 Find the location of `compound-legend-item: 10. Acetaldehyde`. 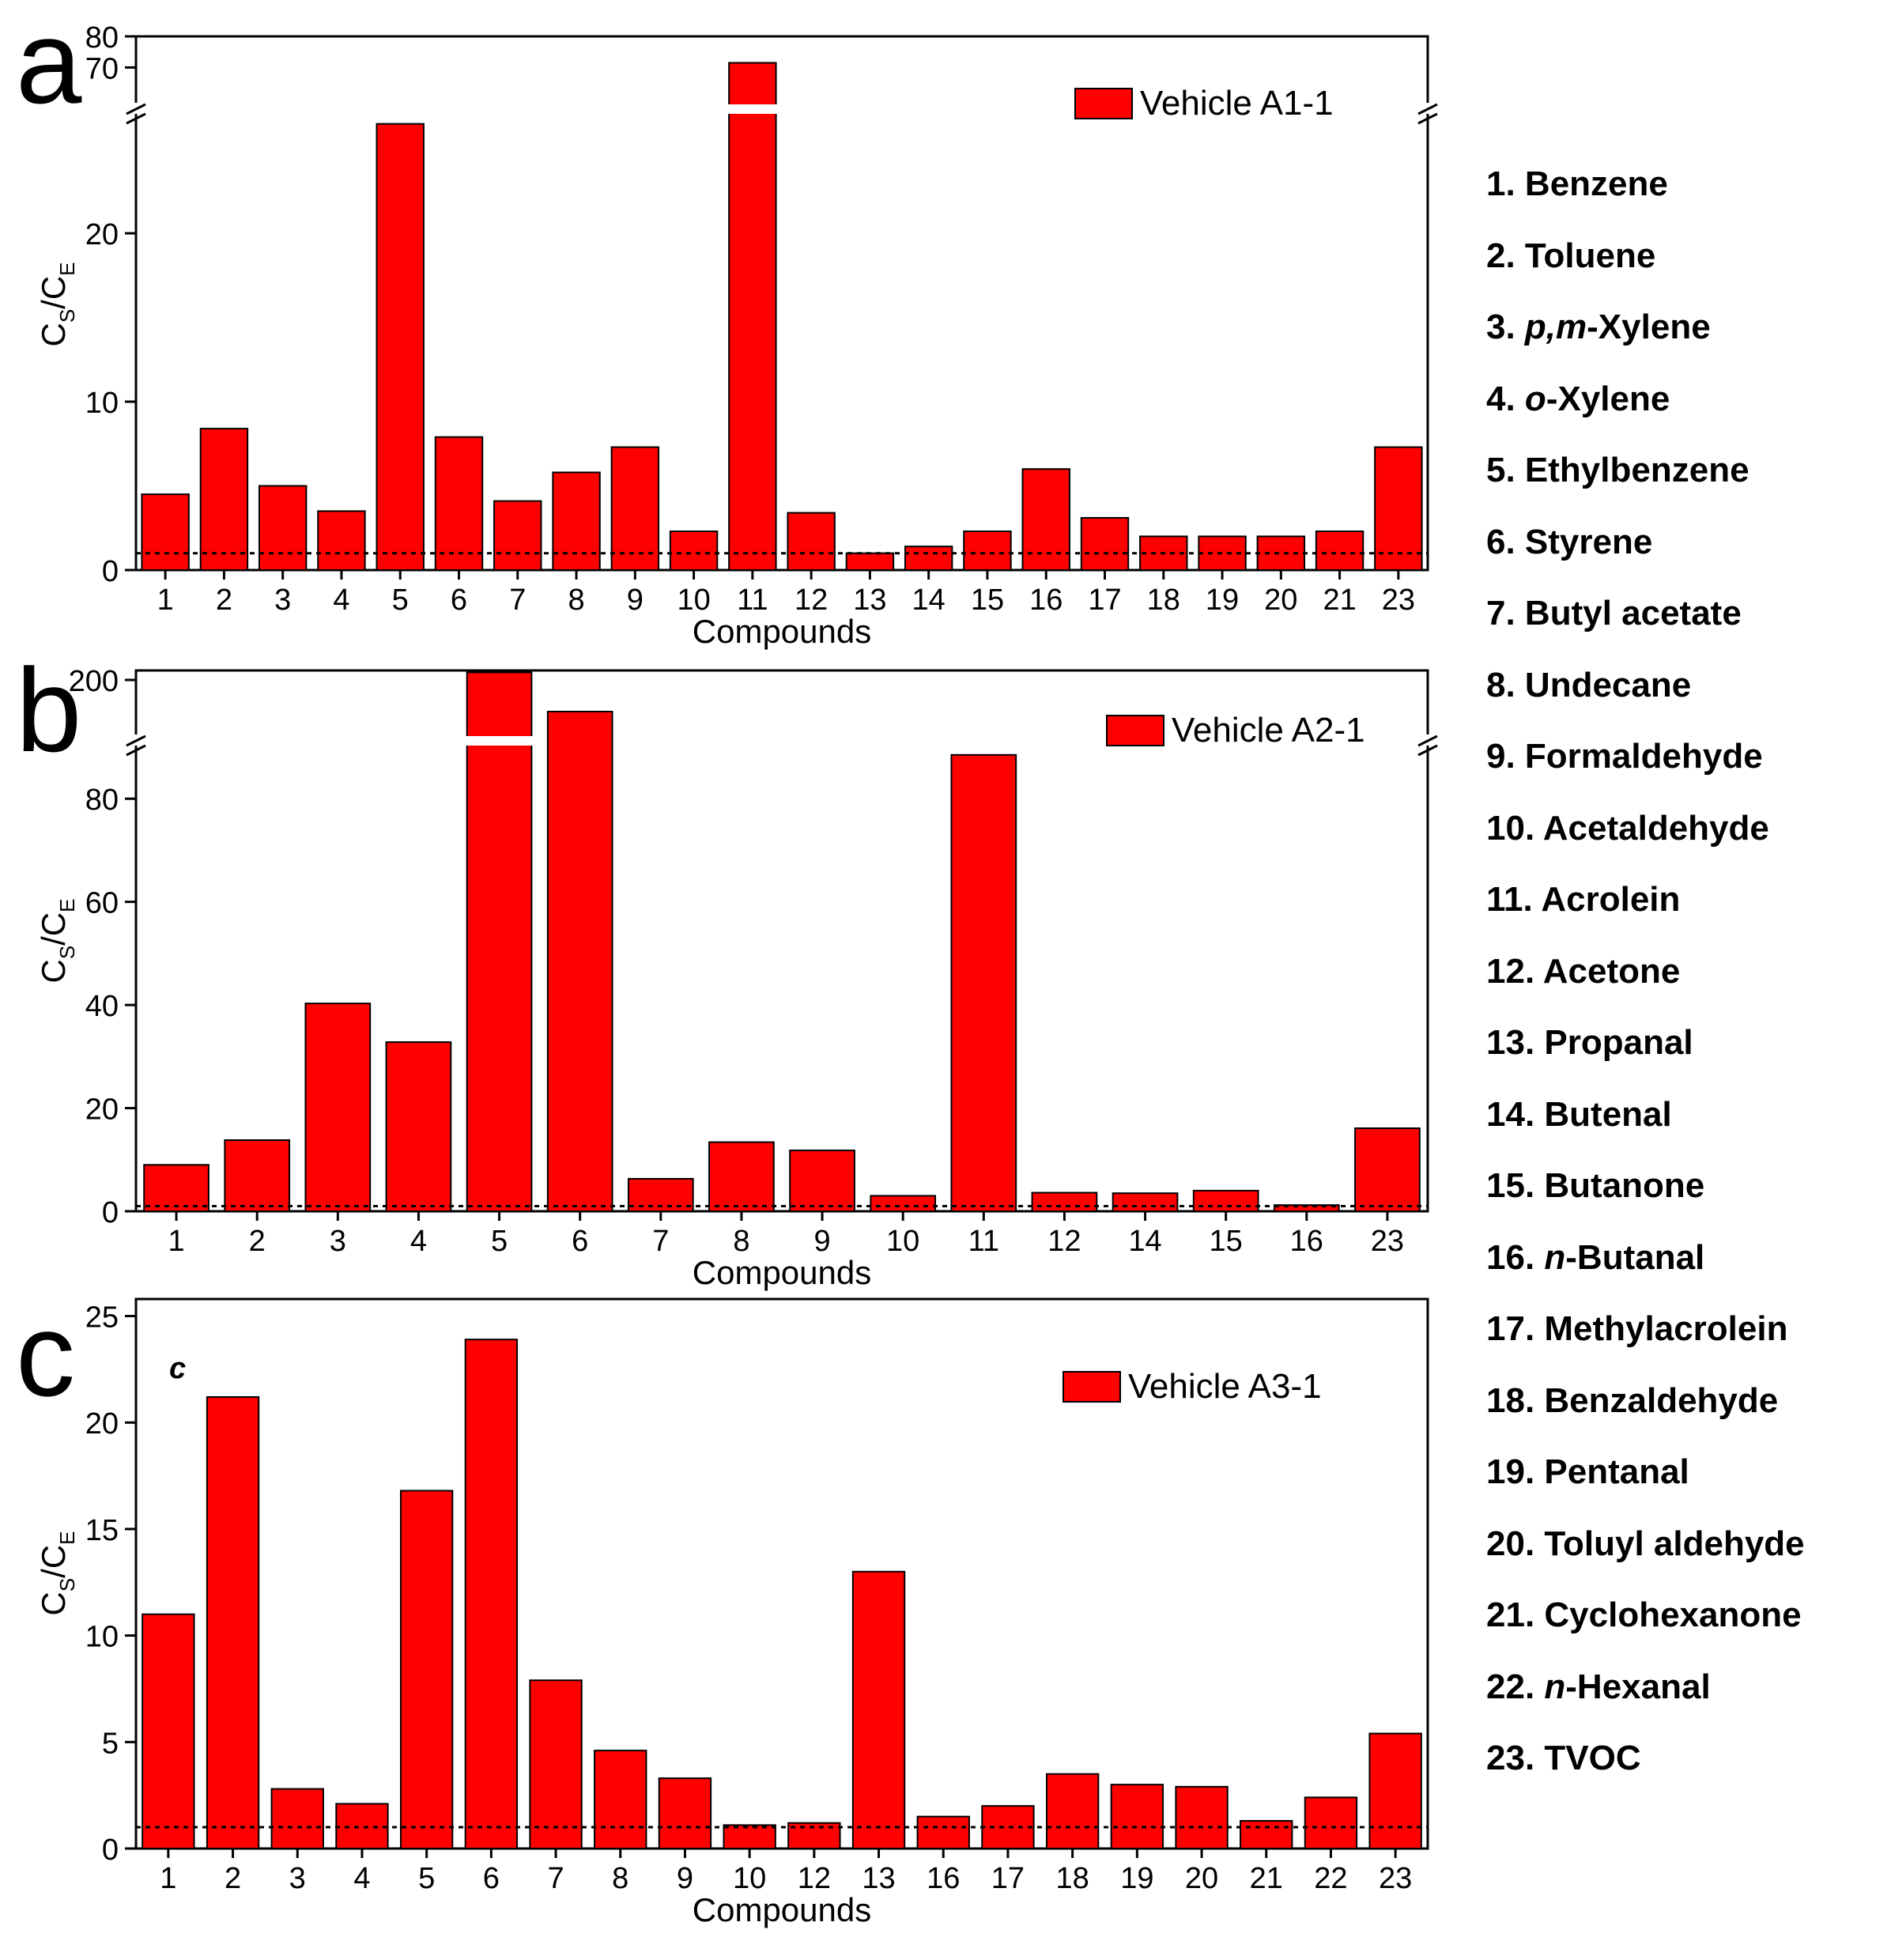

compound-legend-item: 10. Acetaldehyde is located at coordinates (1627, 828).